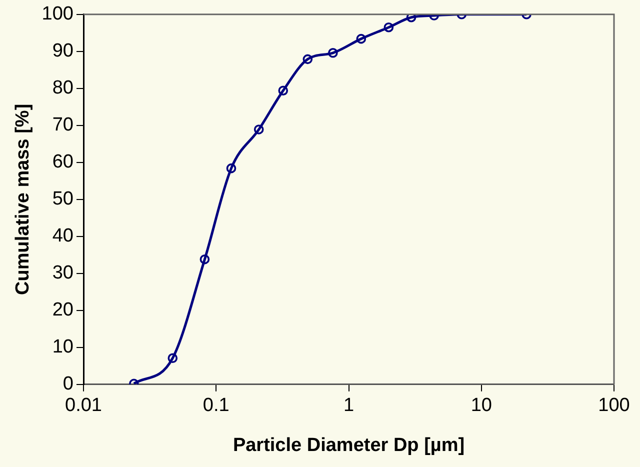  What do you see at coordinates (63, 310) in the screenshot?
I see `y-tick-label: 20` at bounding box center [63, 310].